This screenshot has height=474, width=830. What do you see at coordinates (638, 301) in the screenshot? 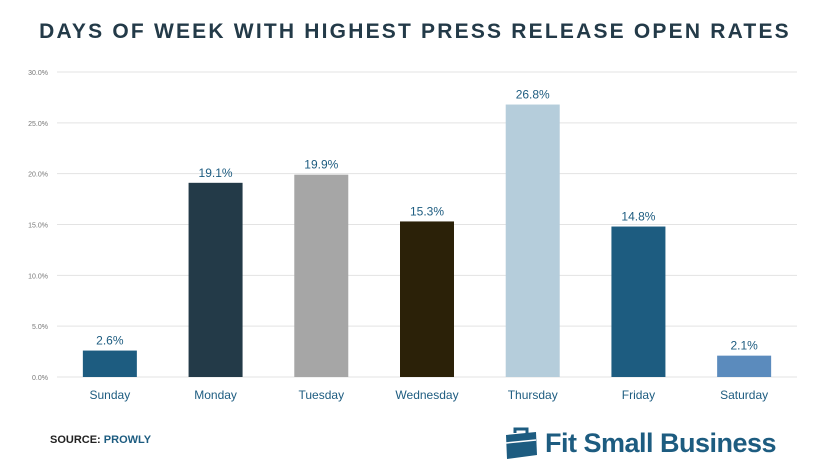
I see `bar-friday` at bounding box center [638, 301].